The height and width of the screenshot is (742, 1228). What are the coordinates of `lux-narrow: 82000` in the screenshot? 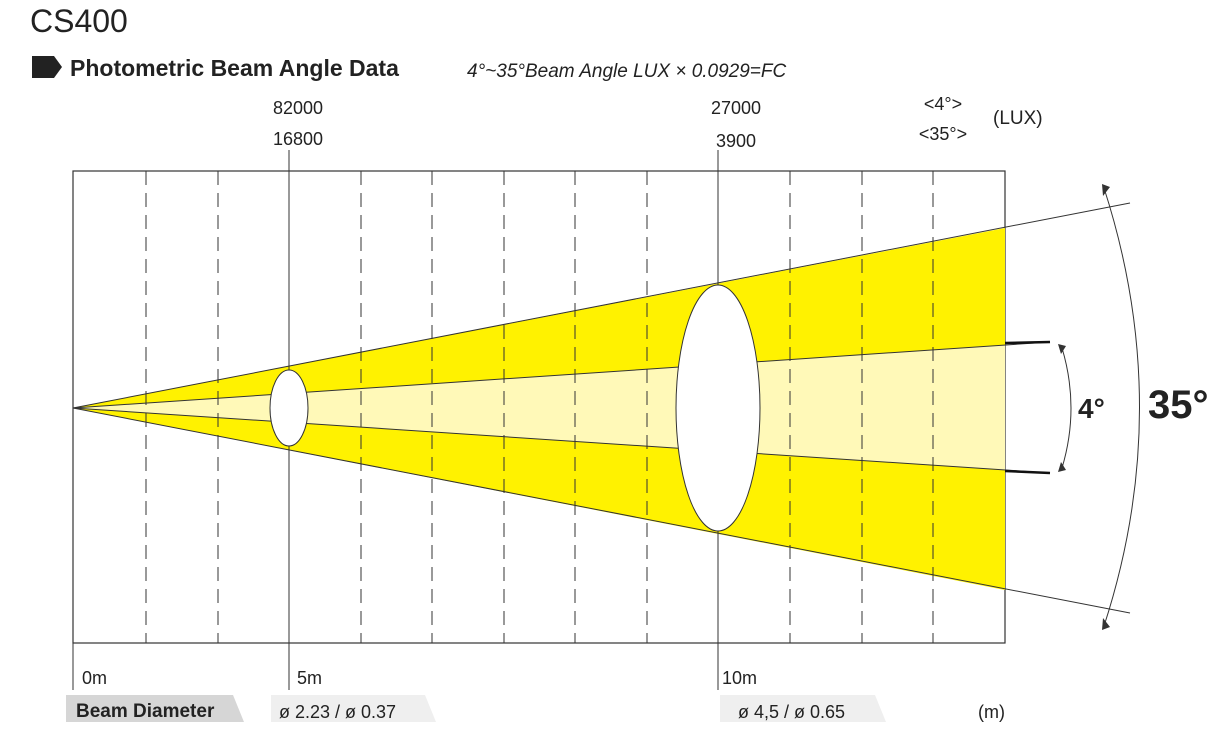 It's located at (298, 108).